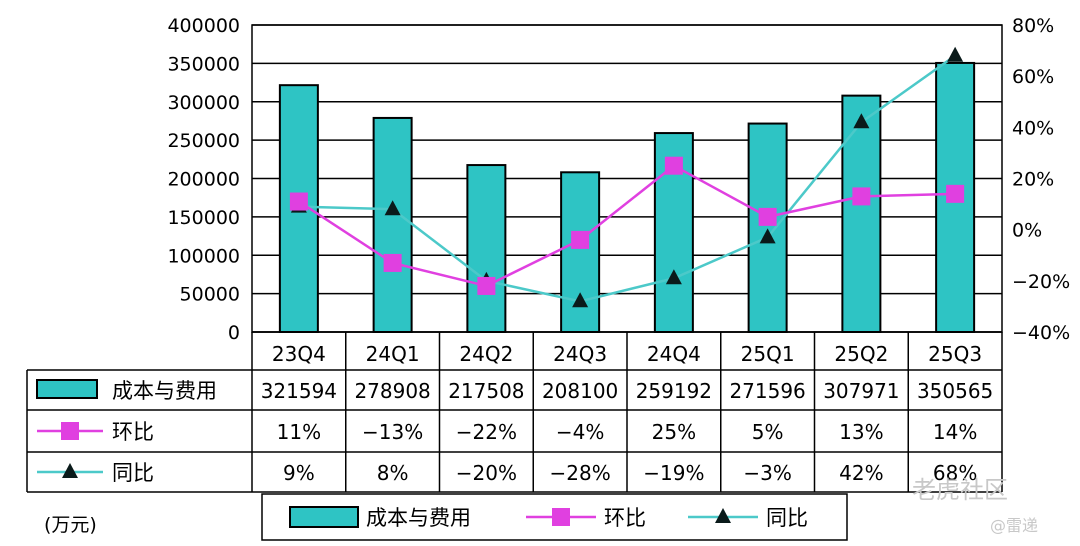  Describe the element at coordinates (418, 518) in the screenshot. I see `legend-label: 成本与费用` at that location.